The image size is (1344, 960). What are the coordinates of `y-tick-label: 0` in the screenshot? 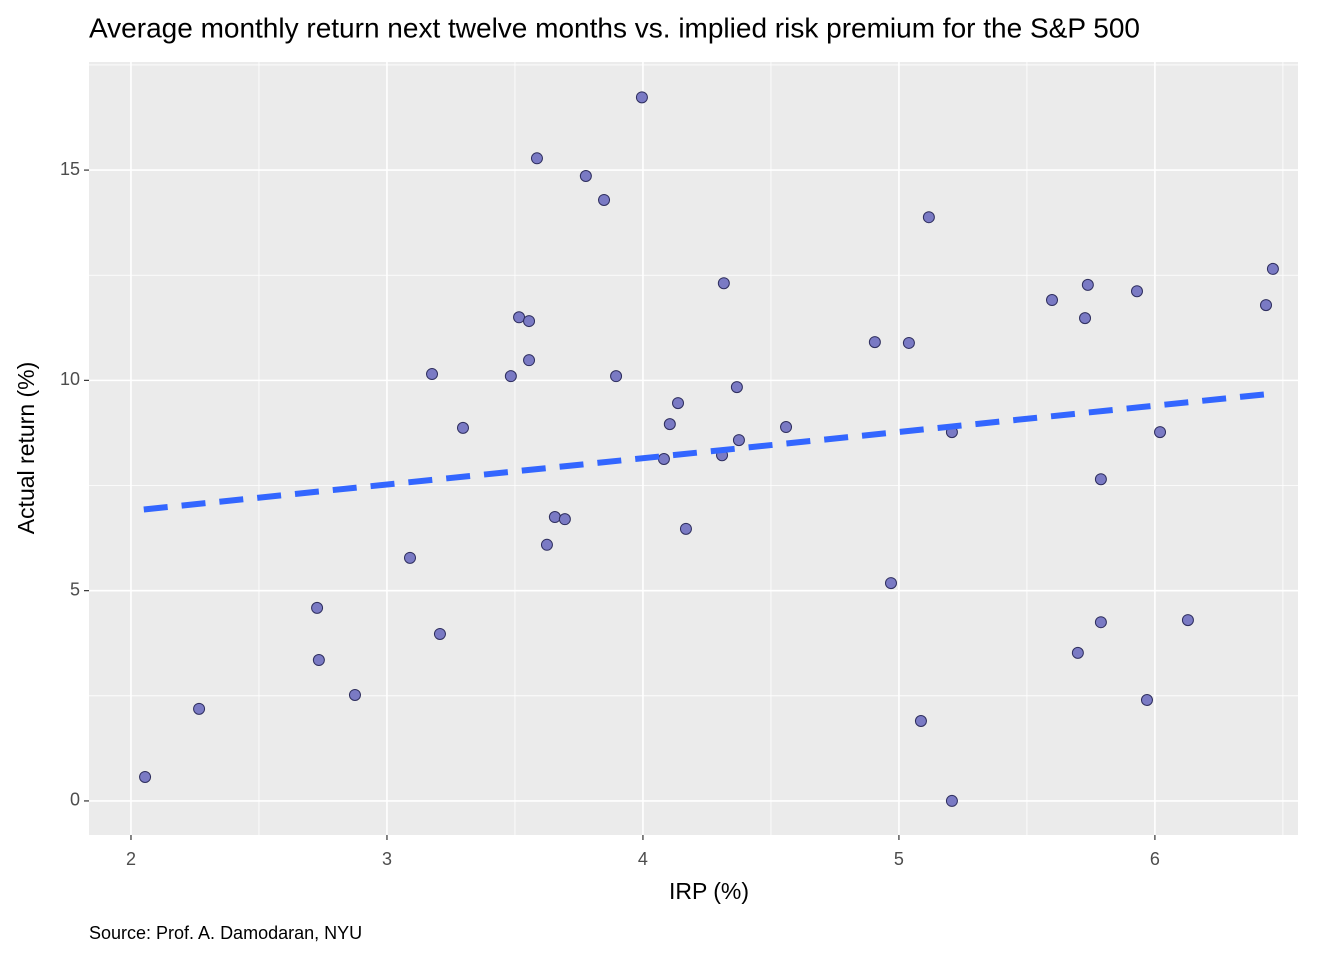 It's located at (75, 800).